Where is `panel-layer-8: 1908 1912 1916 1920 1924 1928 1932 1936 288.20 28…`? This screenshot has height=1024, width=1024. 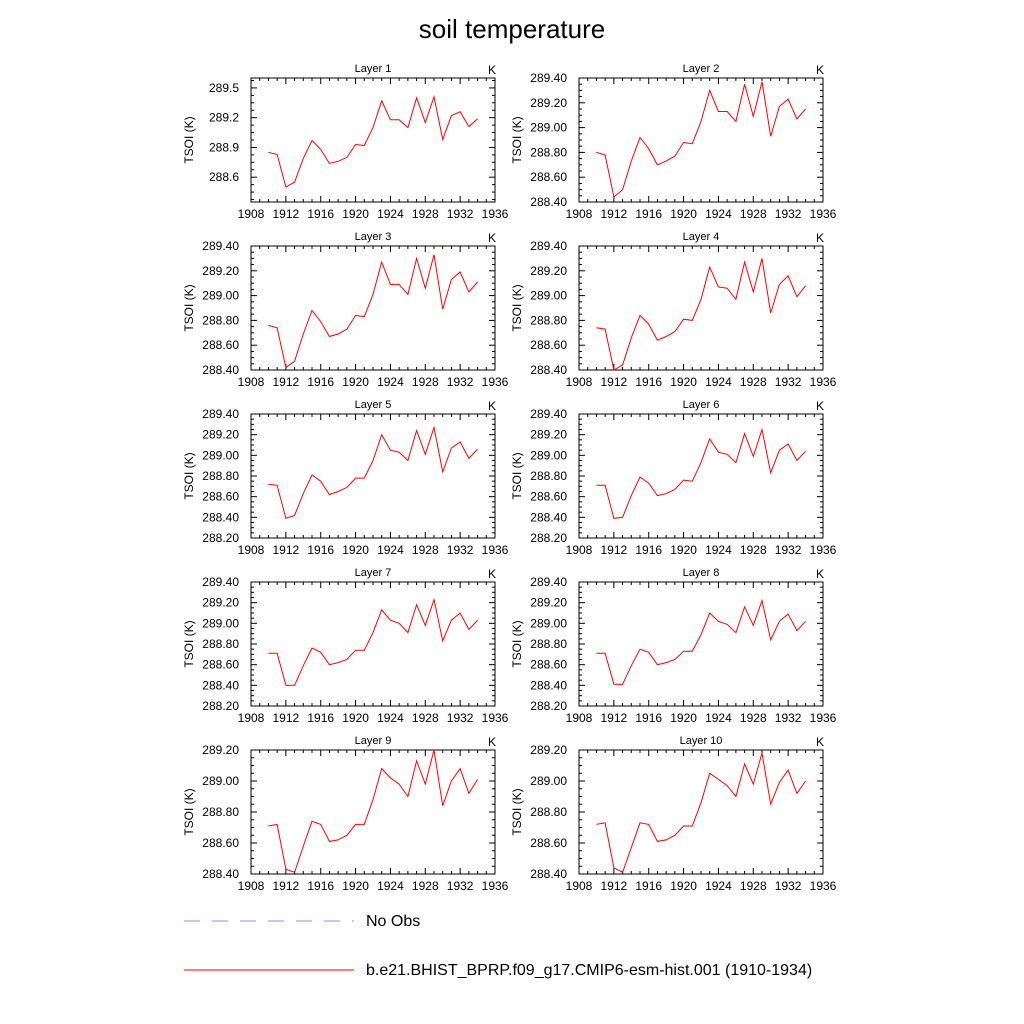
panel-layer-8: 1908 1912 1916 1920 1924 1928 1932 1936 288.20 28… is located at coordinates (673, 646).